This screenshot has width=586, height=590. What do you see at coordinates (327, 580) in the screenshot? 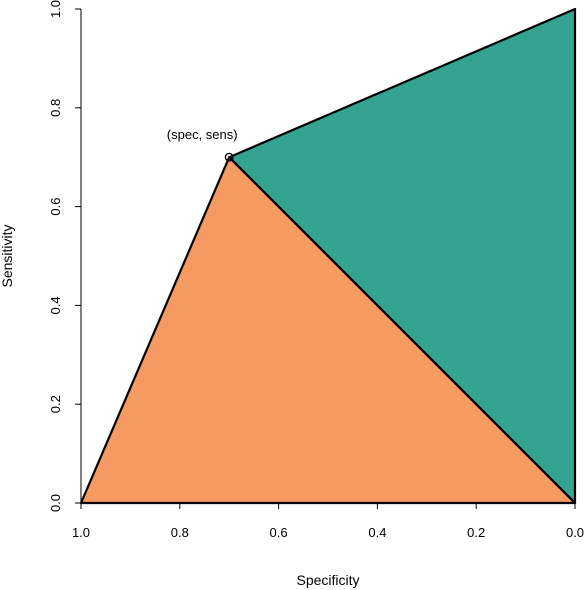
I see `x-axis-title: Specificity` at bounding box center [327, 580].